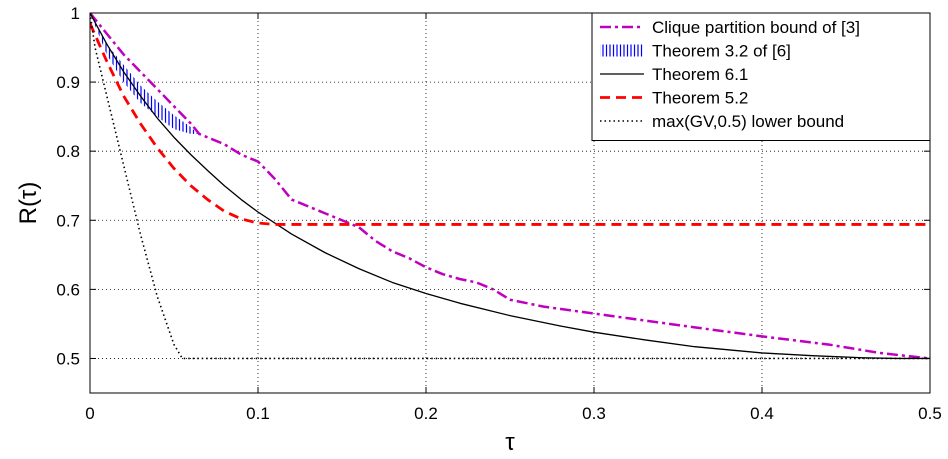  Describe the element at coordinates (700, 98) in the screenshot. I see `legend-label-theorem-5-2: Theorem 5.2` at that location.